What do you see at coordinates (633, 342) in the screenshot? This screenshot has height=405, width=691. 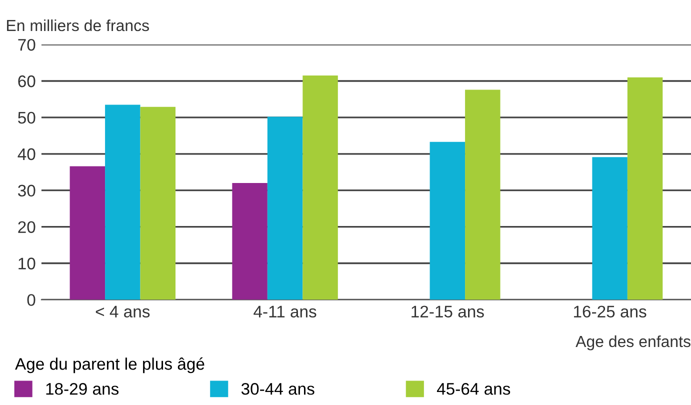 I see `x-axis-title: Age des enfants` at bounding box center [633, 342].